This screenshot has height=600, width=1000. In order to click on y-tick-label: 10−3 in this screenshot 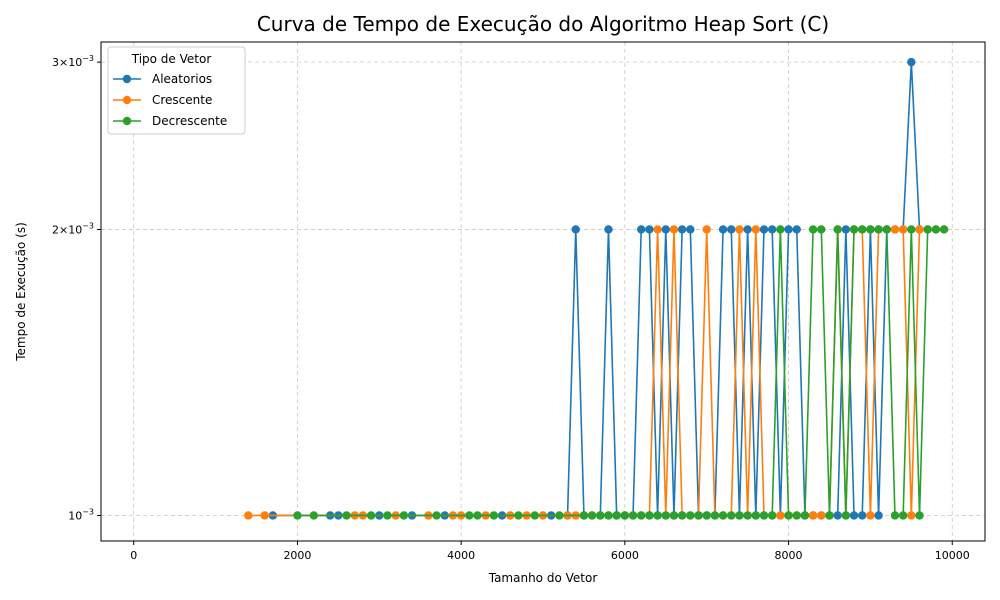, I will do `click(81, 514)`.